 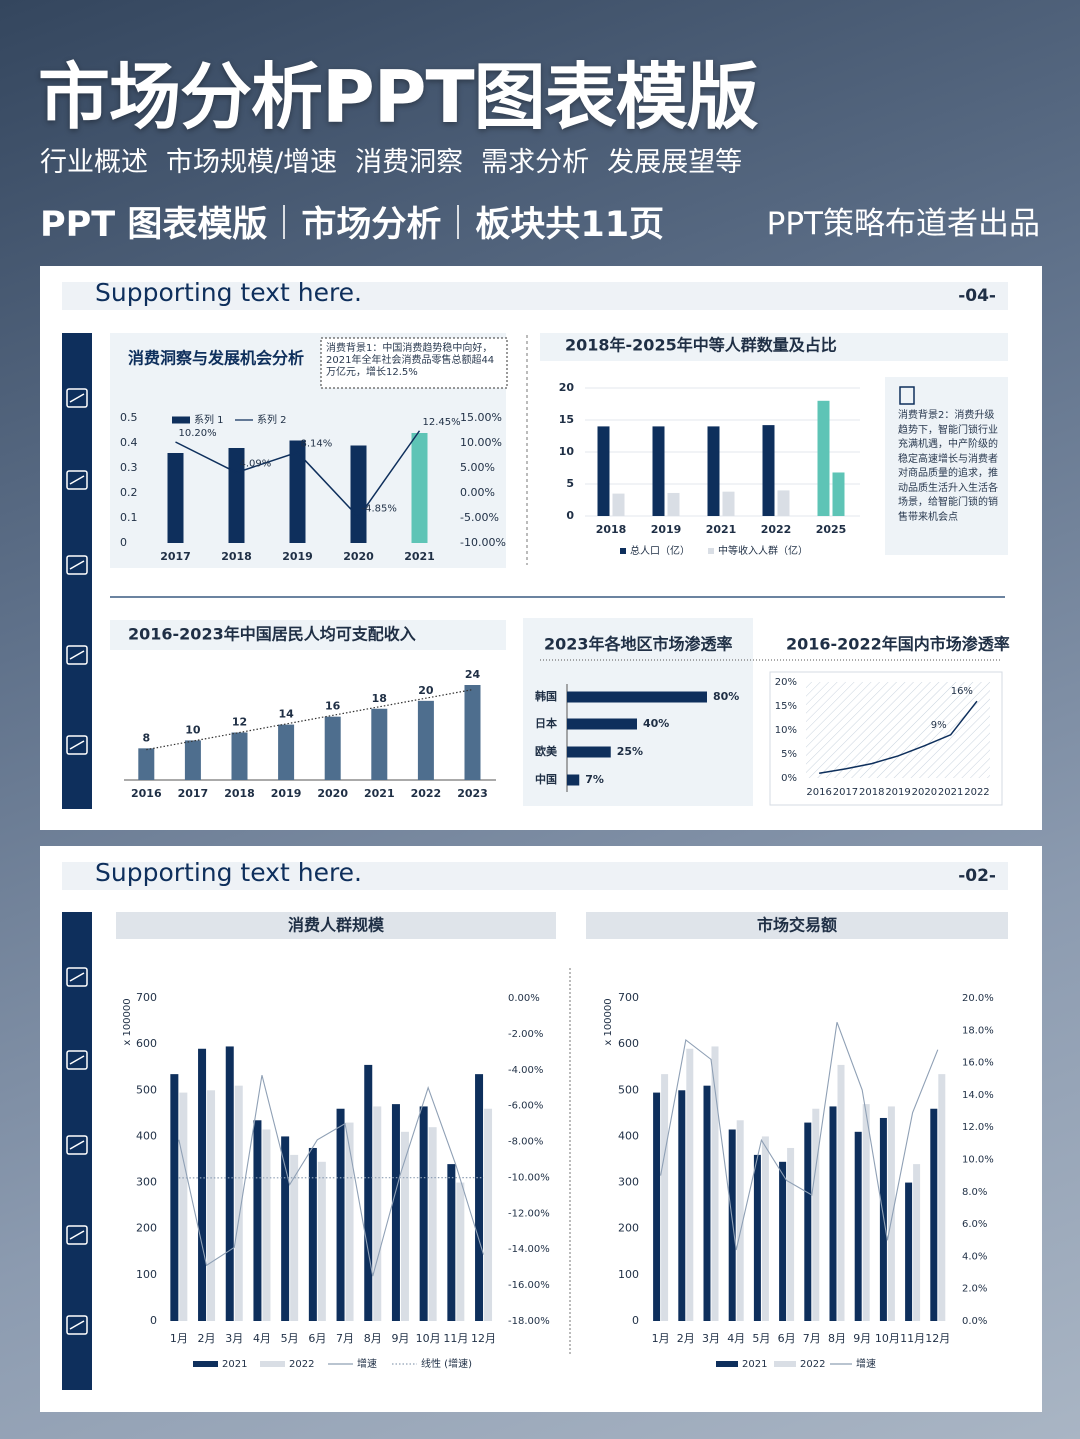 I want to click on y2-tick-label: -16.00%, so click(x=529, y=1285).